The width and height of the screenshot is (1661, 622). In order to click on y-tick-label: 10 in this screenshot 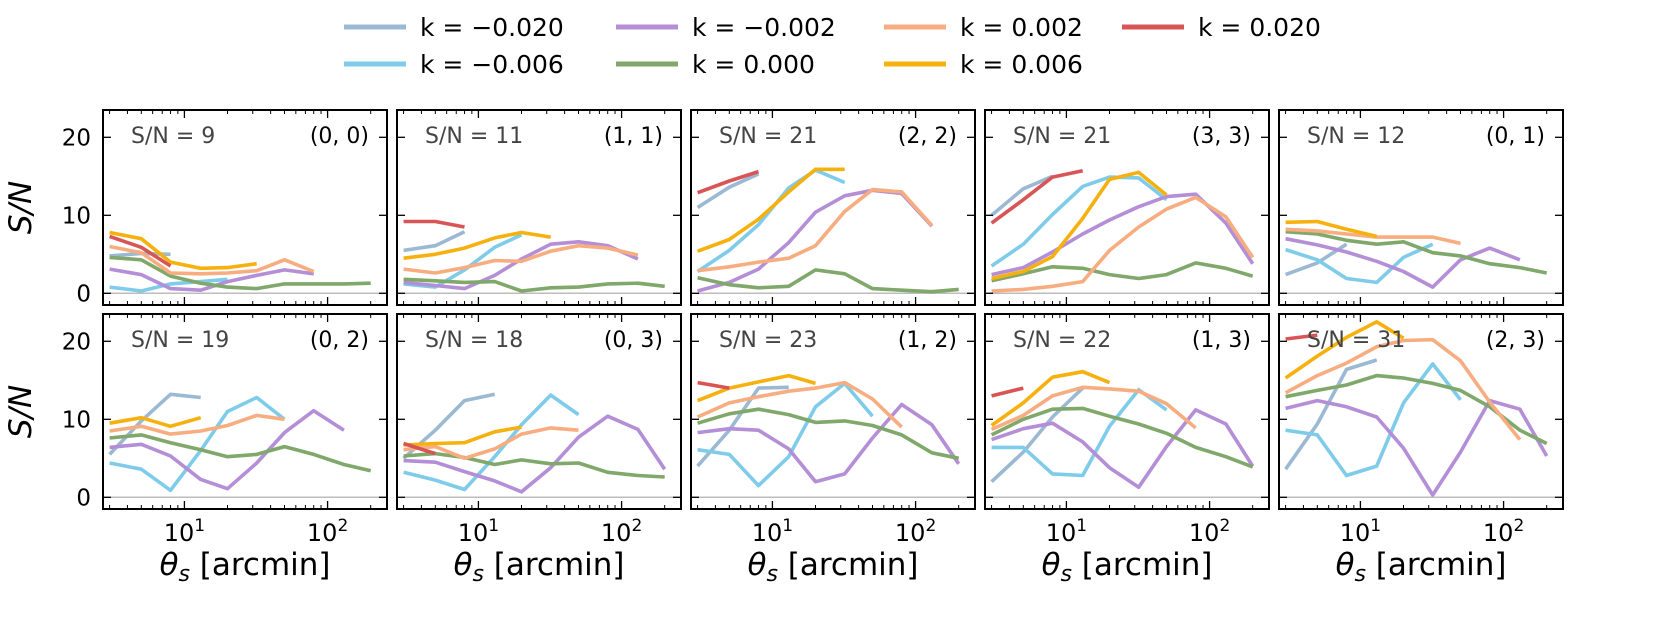, I will do `click(76, 216)`.